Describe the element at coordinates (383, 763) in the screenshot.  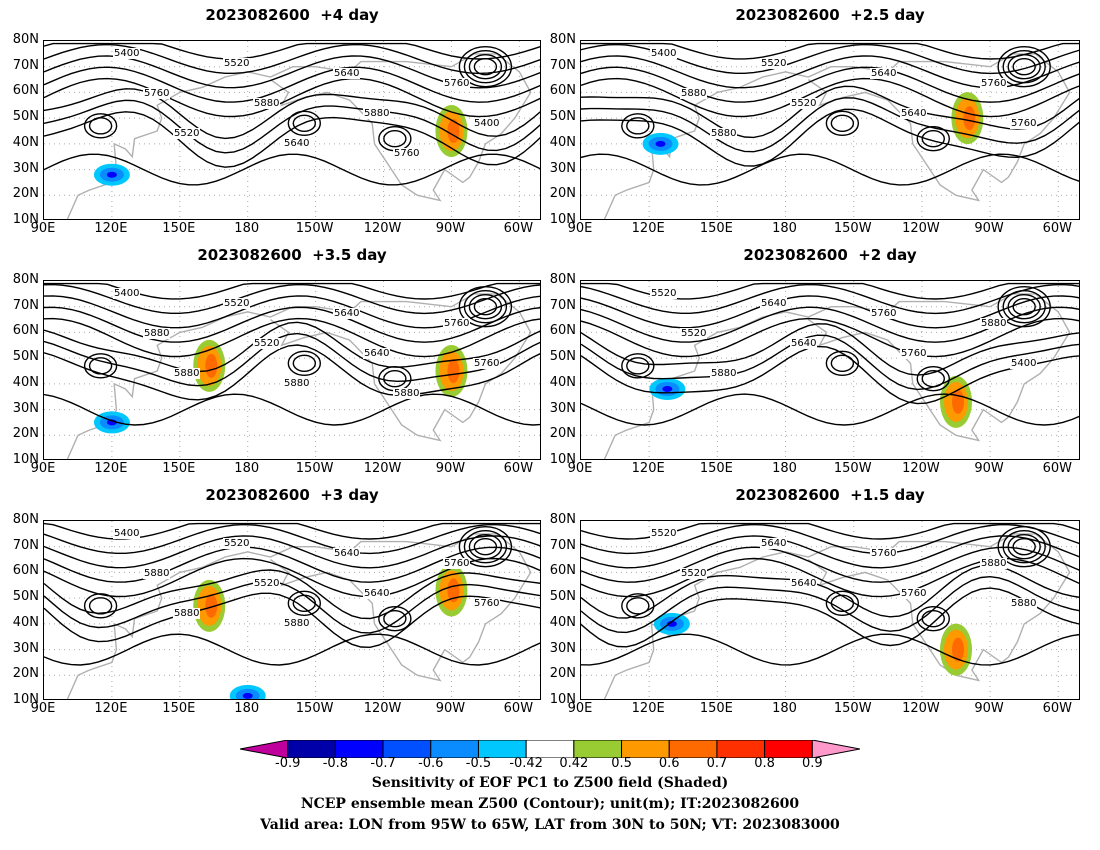
I see `colorbar-tick-label: -0.7` at that location.